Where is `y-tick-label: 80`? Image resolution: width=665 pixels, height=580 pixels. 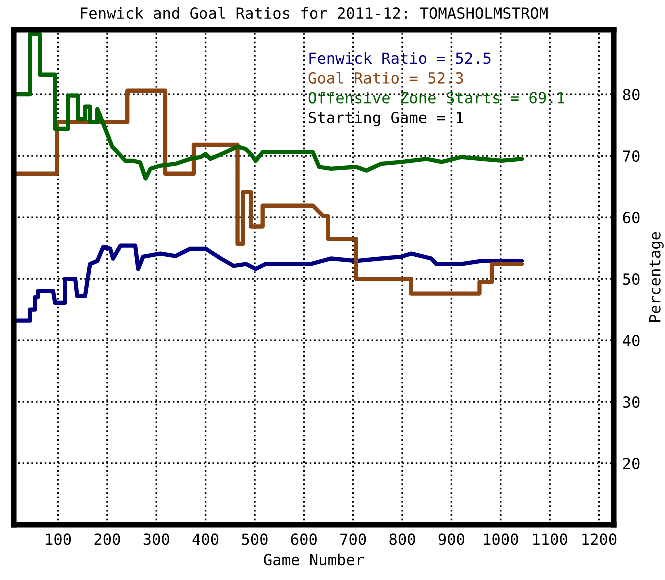 y-tick-label: 80 is located at coordinates (631, 95).